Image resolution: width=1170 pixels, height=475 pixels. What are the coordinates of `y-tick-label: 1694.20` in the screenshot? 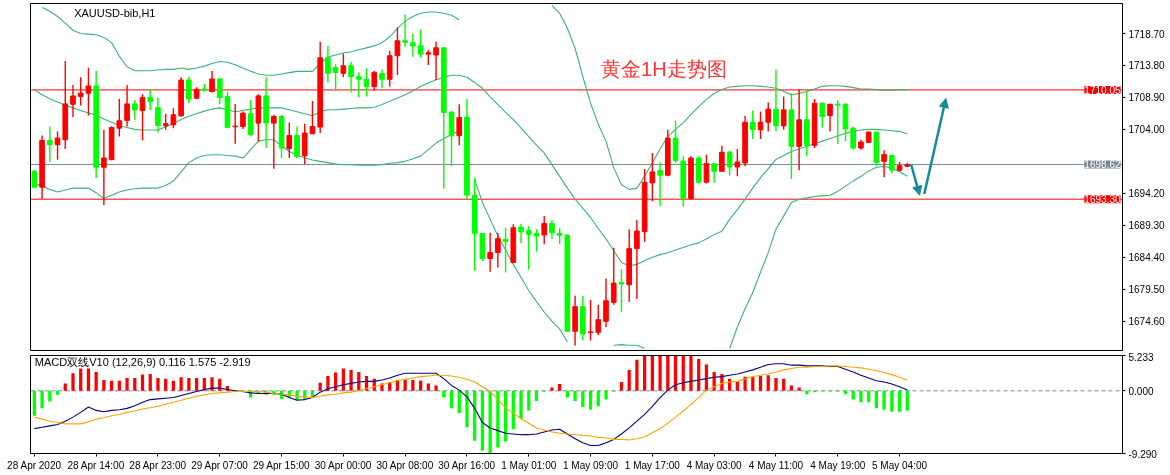 It's located at (1147, 194).